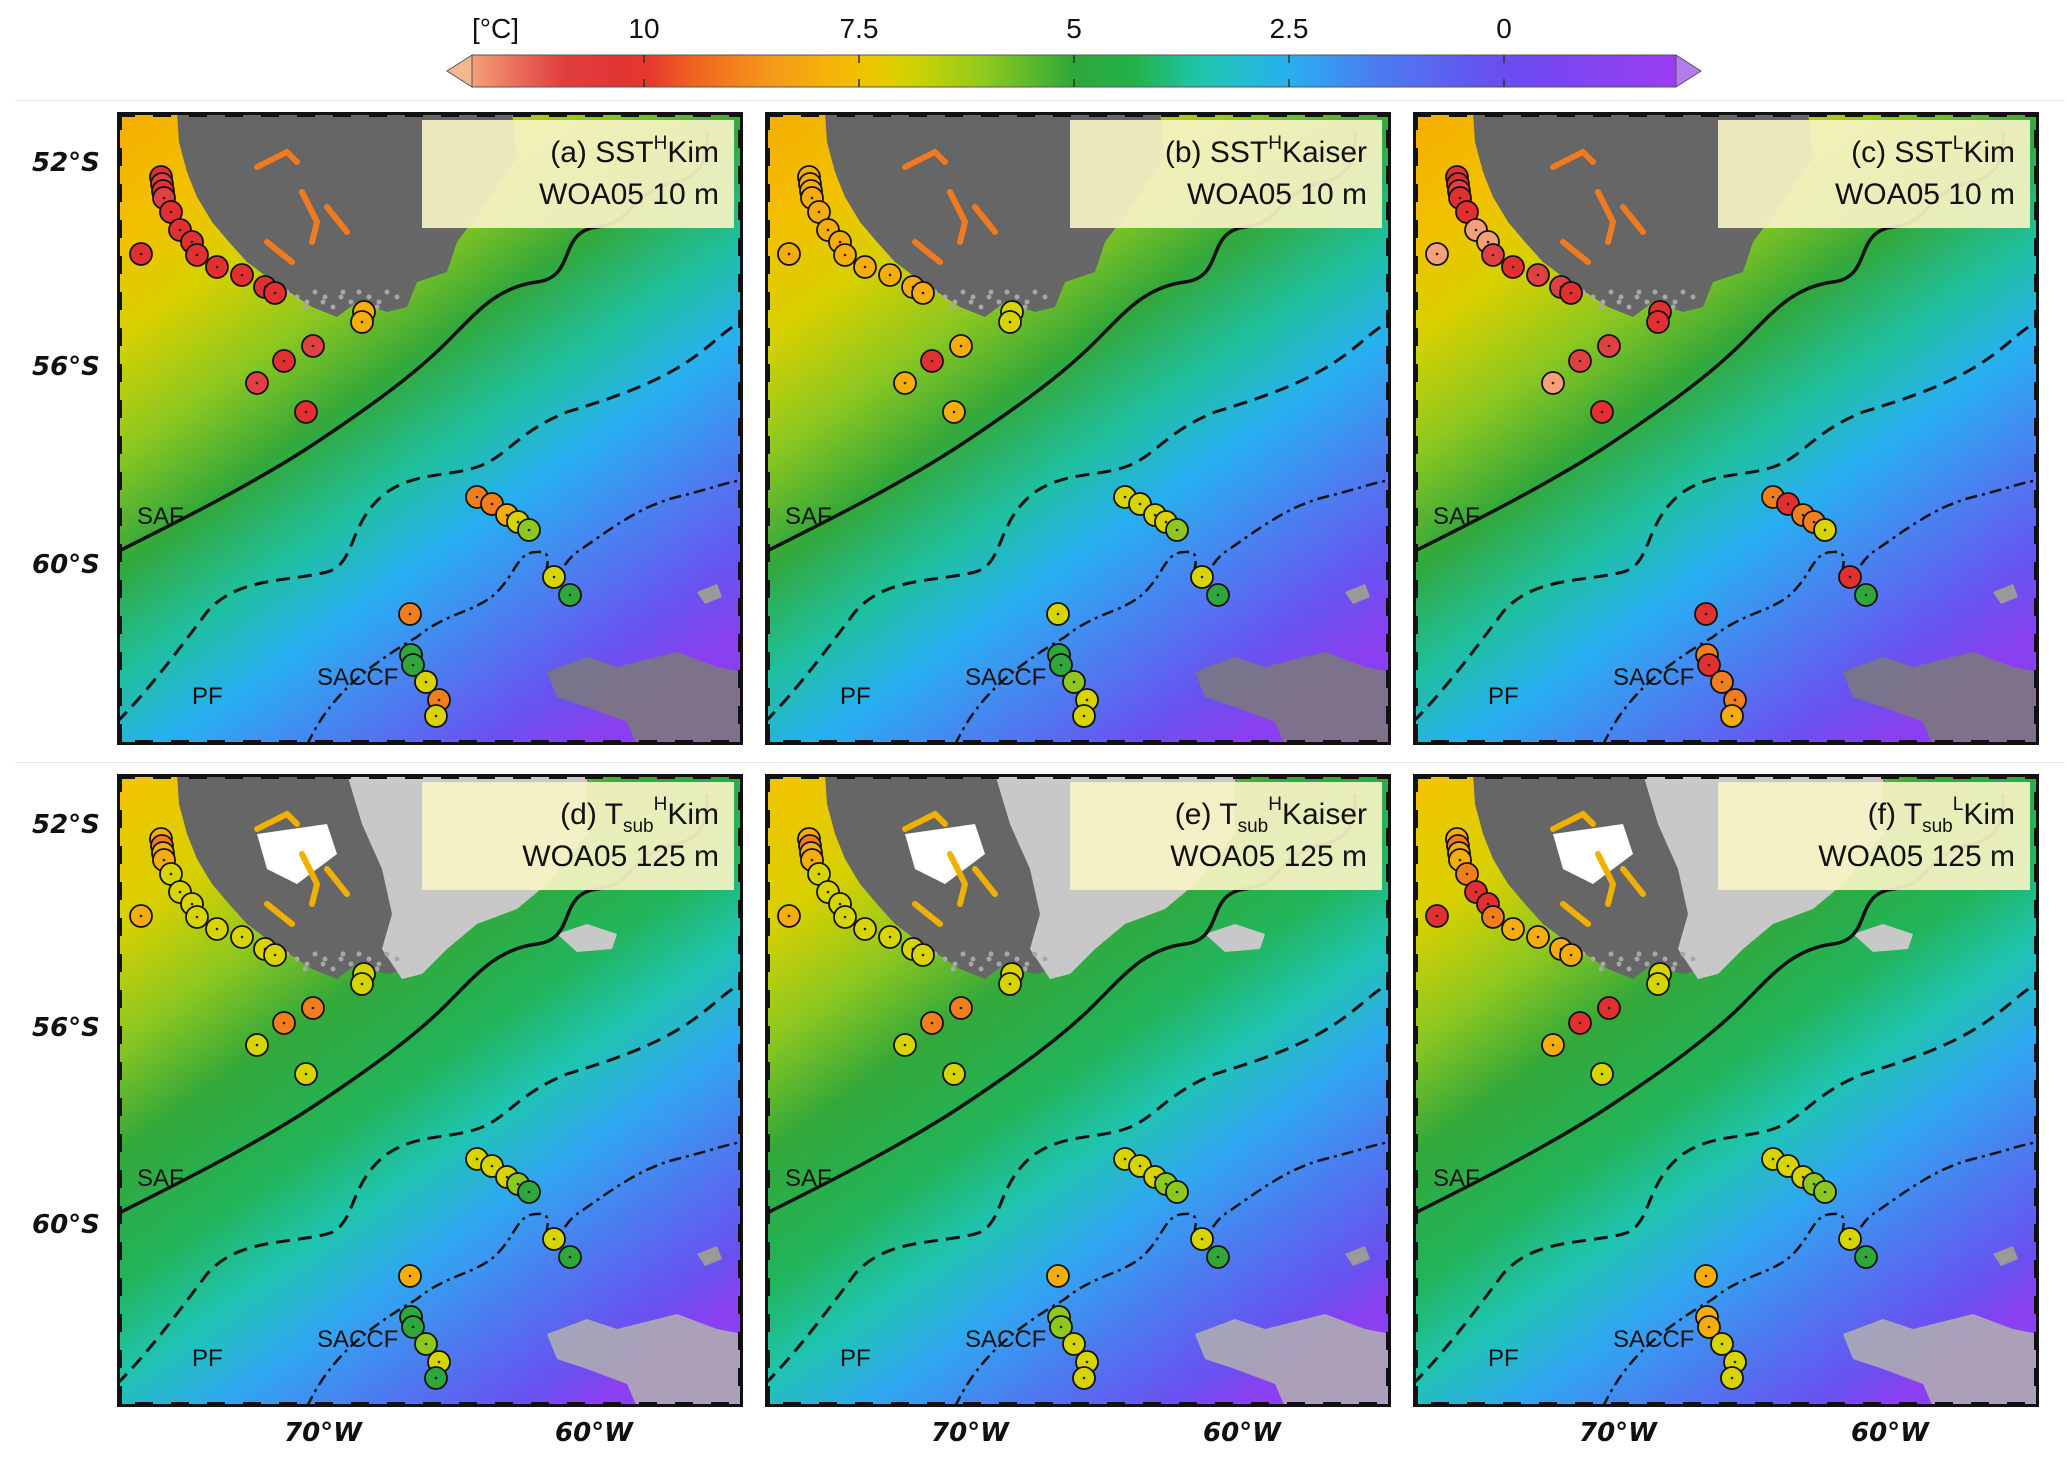  I want to click on panel-title-box: (b) SSTHKaiser WOA05 10 m, so click(1226, 174).